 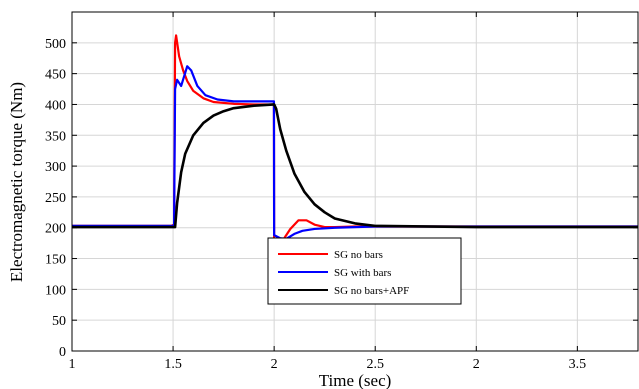 I want to click on legend: SG no bars SG with bars SG no bars+APF, so click(x=364, y=271).